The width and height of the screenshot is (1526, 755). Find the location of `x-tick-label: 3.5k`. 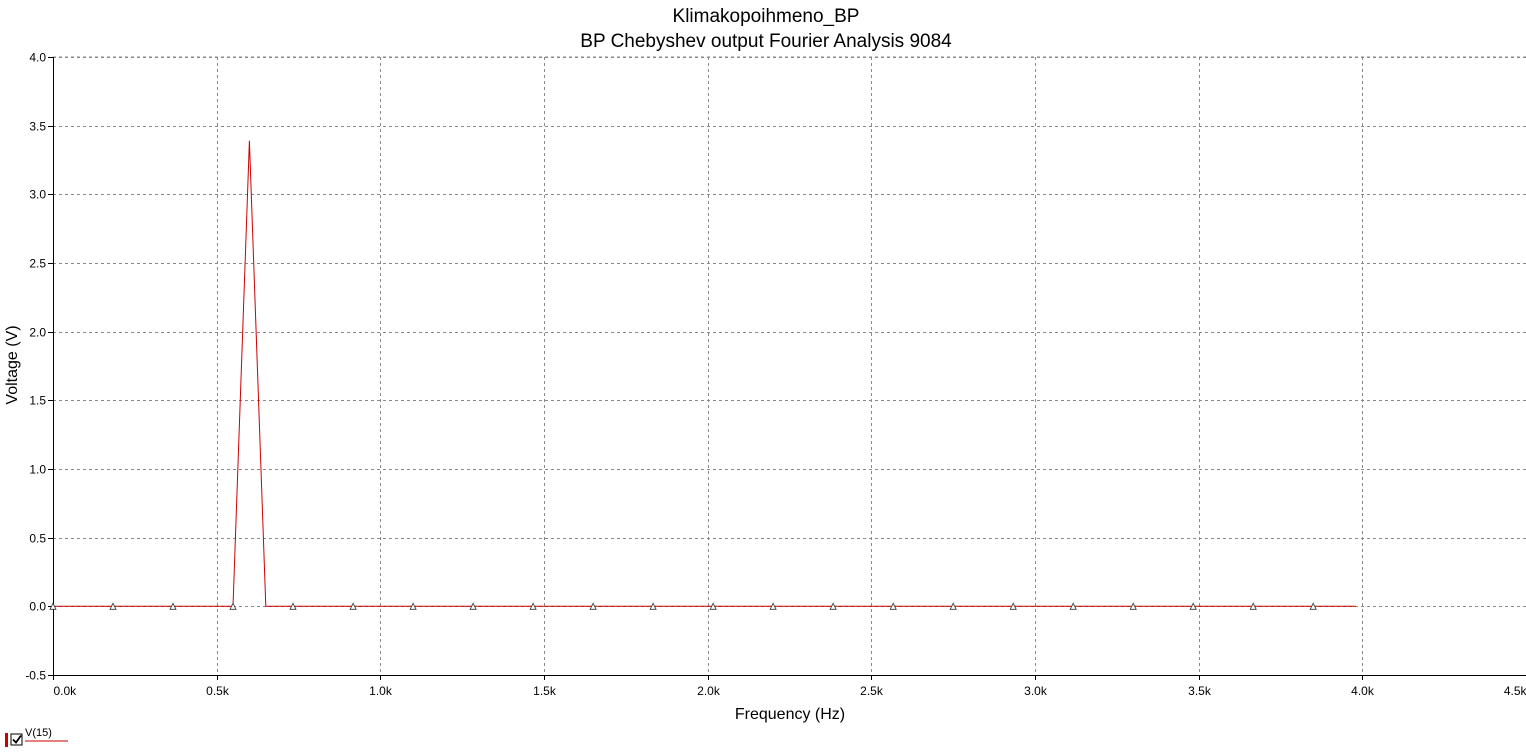

x-tick-label: 3.5k is located at coordinates (1200, 691).